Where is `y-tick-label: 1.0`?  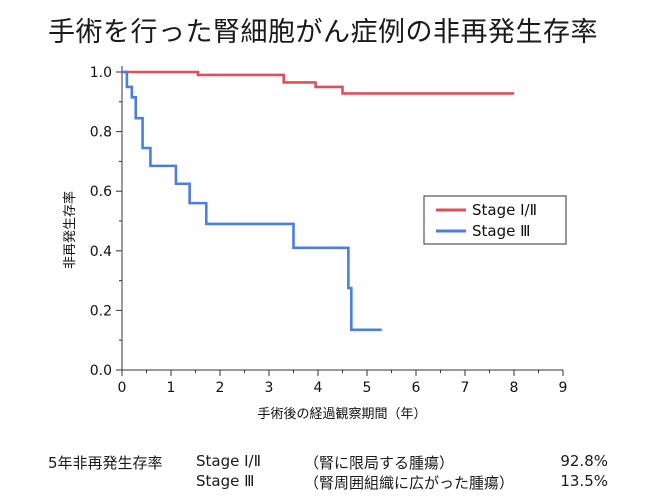 y-tick-label: 1.0 is located at coordinates (101, 73).